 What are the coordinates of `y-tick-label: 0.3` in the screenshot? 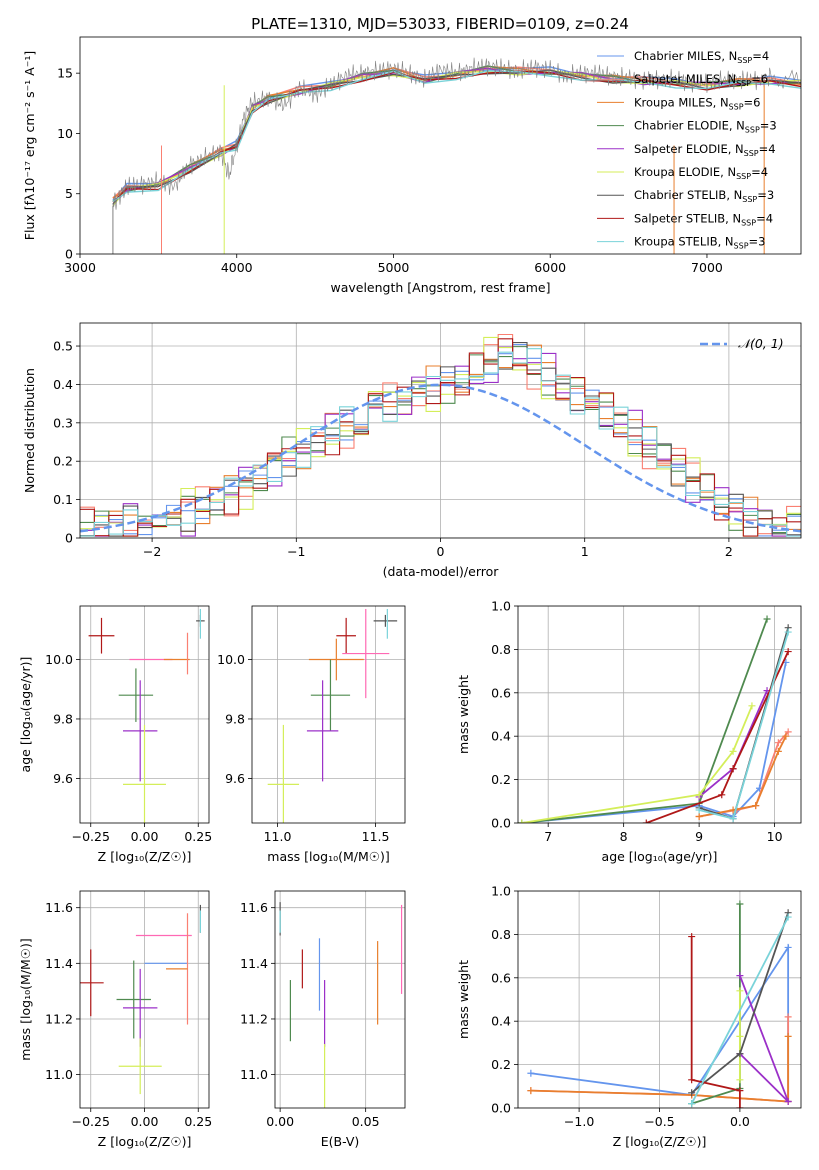 It's located at (63, 422).